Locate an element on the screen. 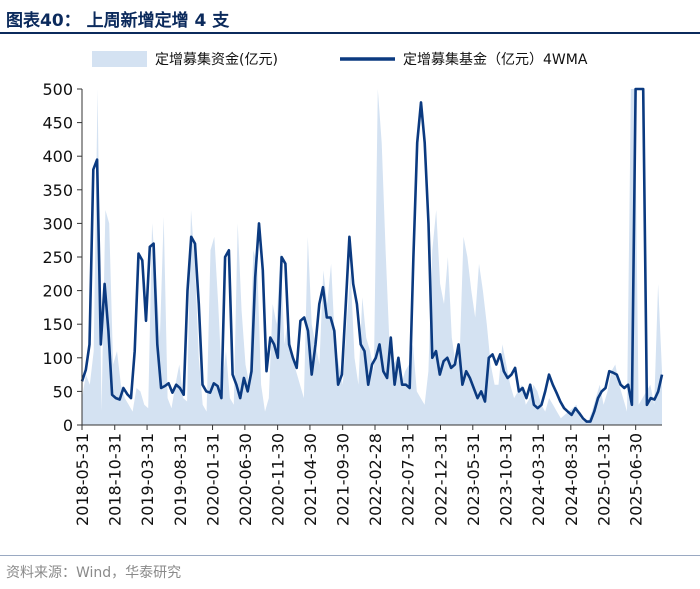 The image size is (700, 589). y-tick-label: 500 is located at coordinates (57, 89).